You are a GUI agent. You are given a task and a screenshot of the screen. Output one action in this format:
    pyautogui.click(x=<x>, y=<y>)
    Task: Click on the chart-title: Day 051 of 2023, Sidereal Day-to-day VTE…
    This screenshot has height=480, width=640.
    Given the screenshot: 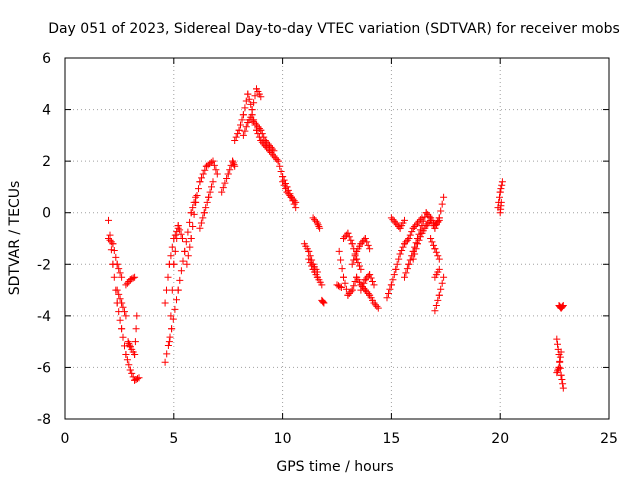 What is the action you would take?
    pyautogui.click(x=334, y=29)
    